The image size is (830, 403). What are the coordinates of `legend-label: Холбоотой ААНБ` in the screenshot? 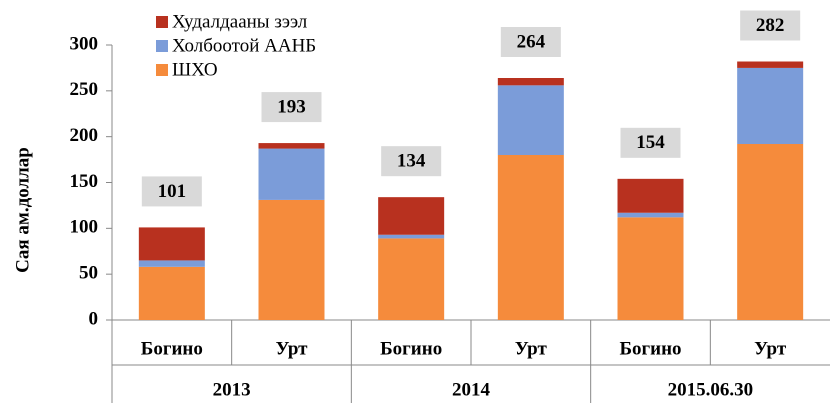 It's located at (244, 45).